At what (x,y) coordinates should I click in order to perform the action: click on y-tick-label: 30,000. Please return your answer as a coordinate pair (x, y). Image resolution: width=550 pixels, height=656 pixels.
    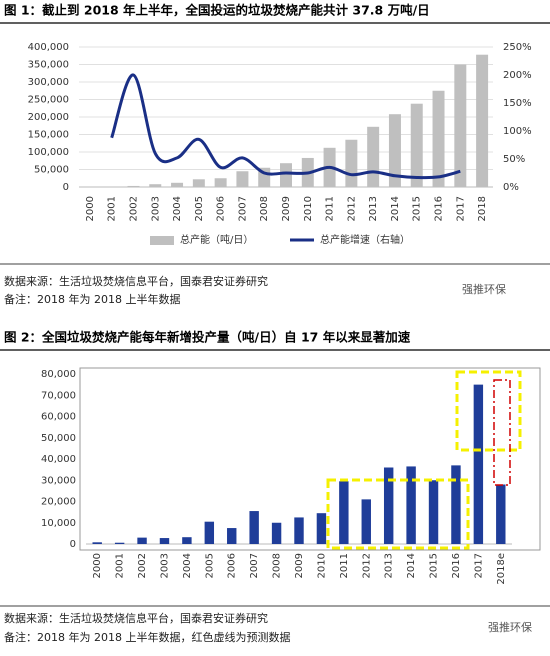
    Looking at the image, I should click on (58, 480).